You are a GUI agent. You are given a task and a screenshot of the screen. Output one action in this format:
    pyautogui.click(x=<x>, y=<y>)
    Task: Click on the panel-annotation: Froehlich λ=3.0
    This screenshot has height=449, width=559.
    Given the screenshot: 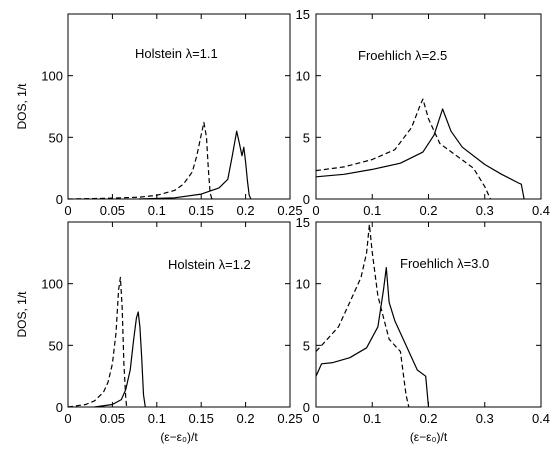 What is the action you would take?
    pyautogui.click(x=444, y=263)
    